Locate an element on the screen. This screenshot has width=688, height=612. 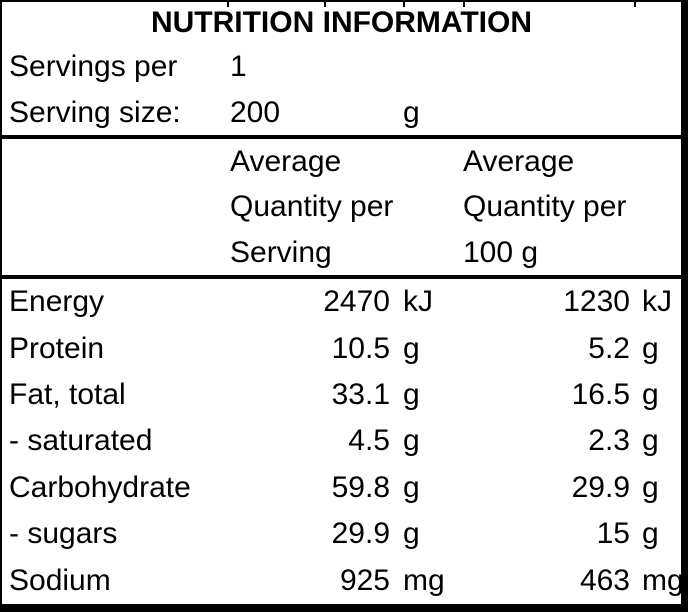
qty-per-100g: 15 is located at coordinates (613, 534).